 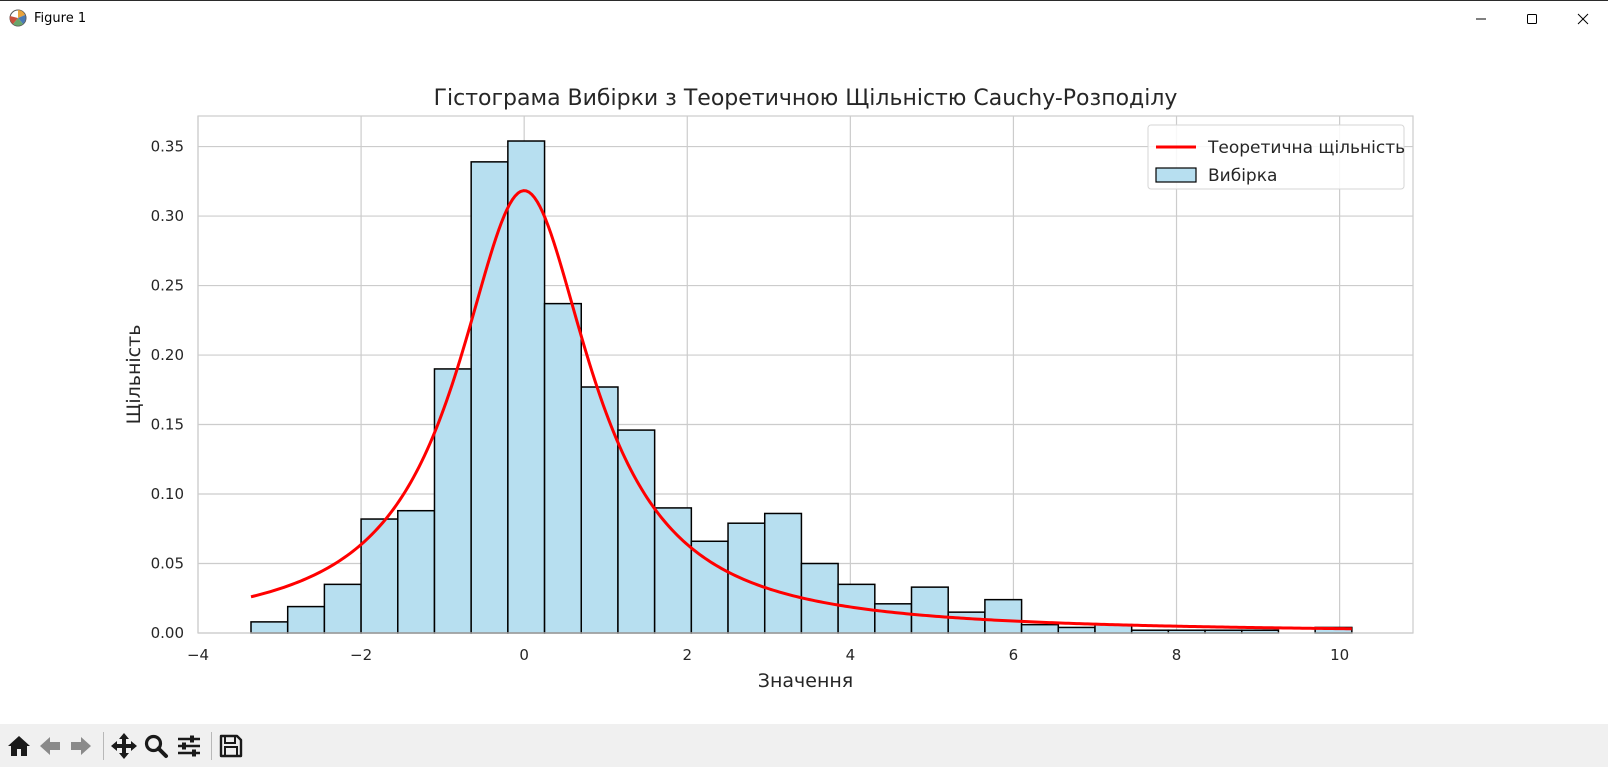 I want to click on navigation-toolbar, so click(x=804, y=745).